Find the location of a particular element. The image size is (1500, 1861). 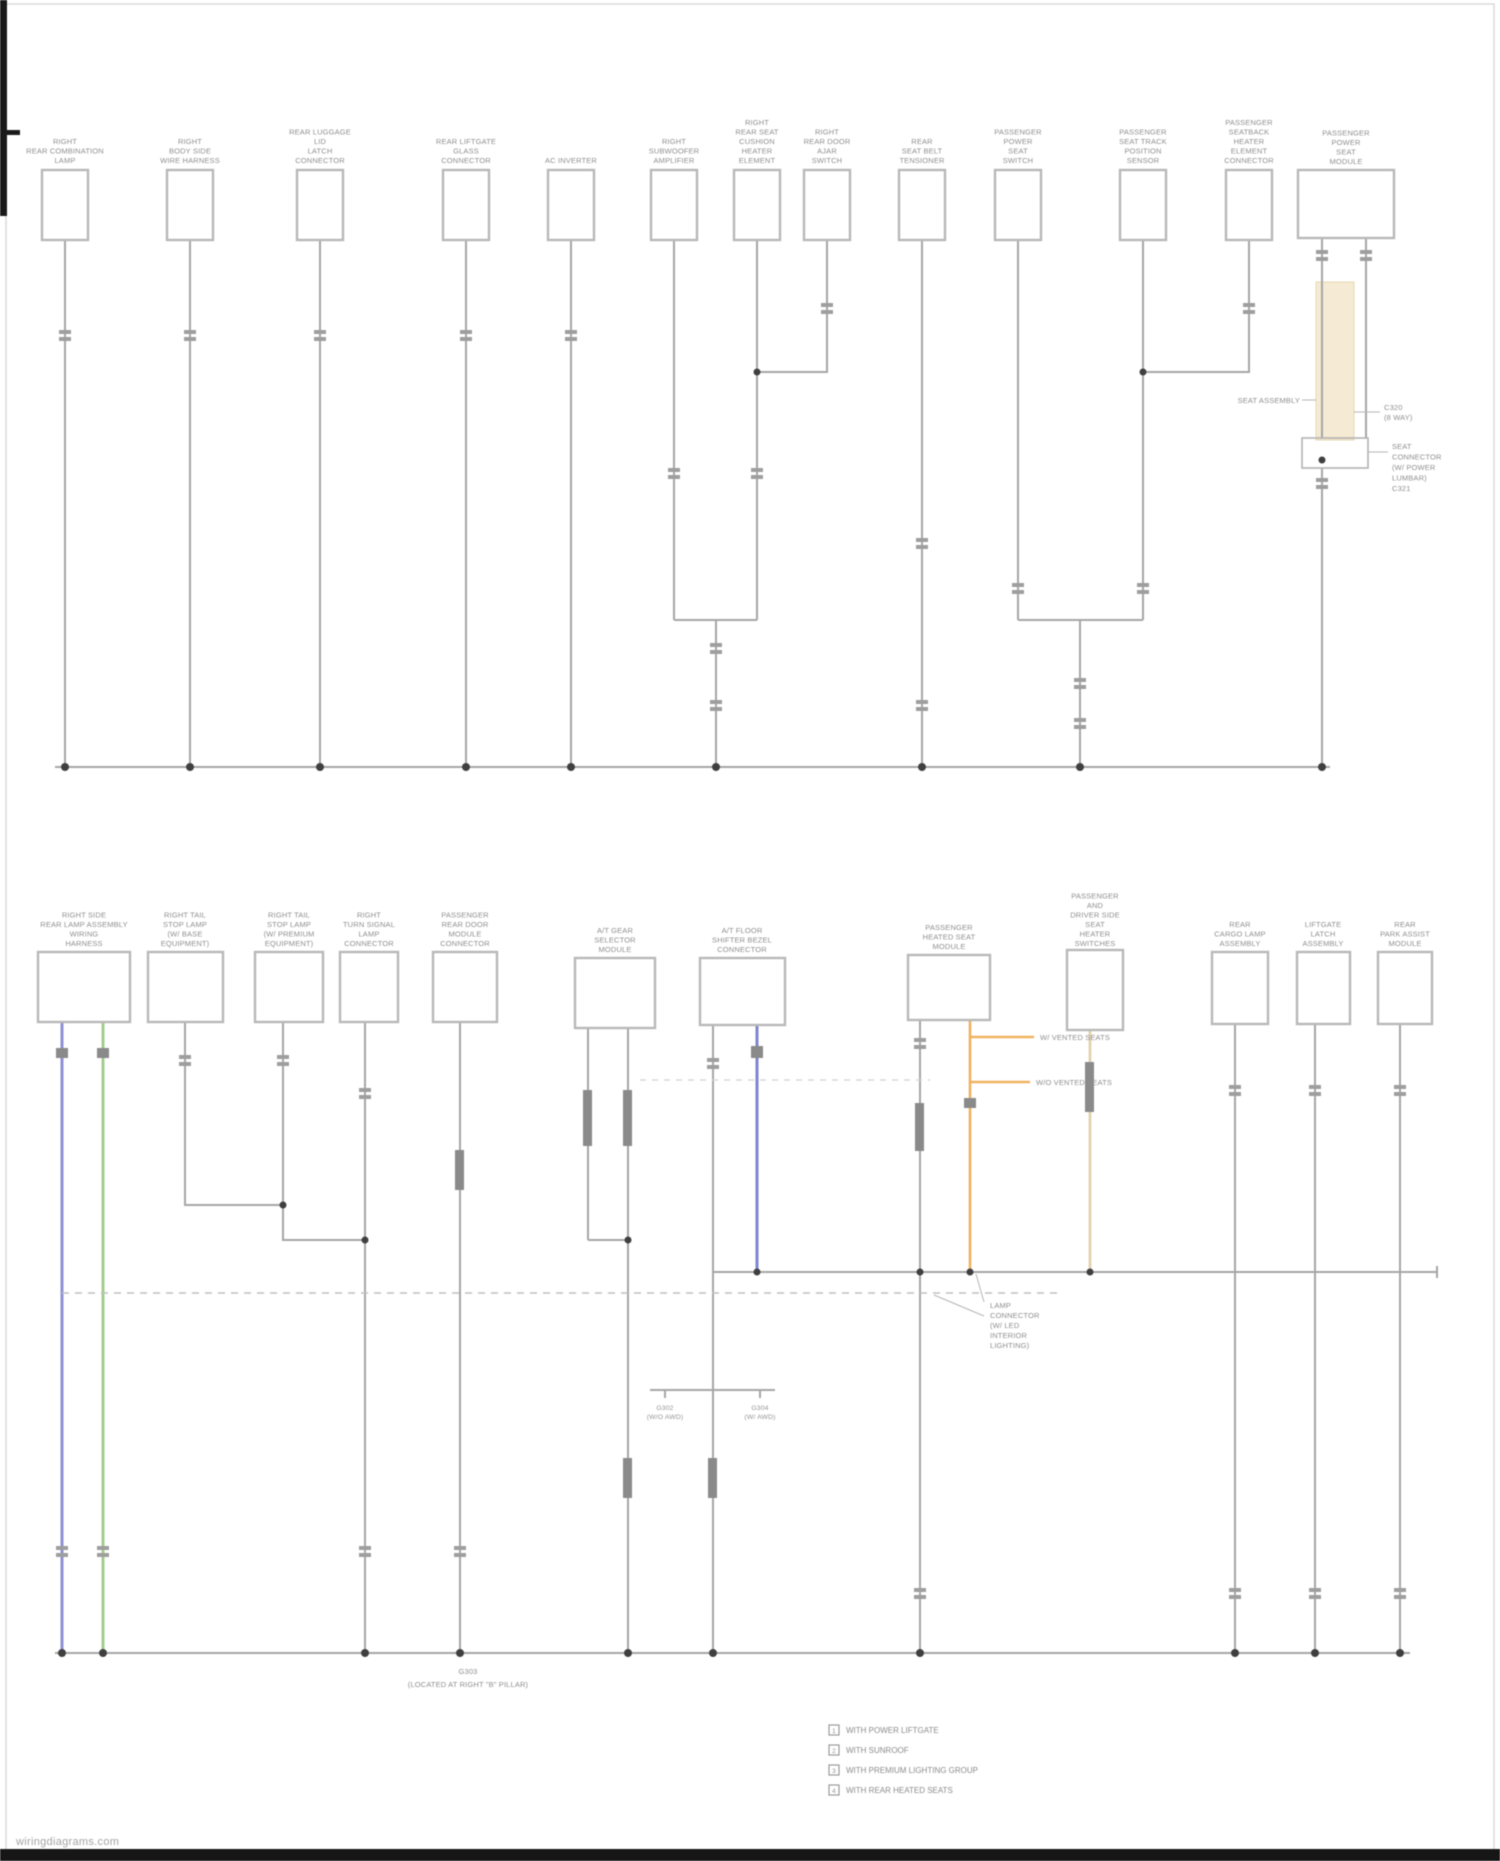

top-component-boxes is located at coordinates (718, 205).